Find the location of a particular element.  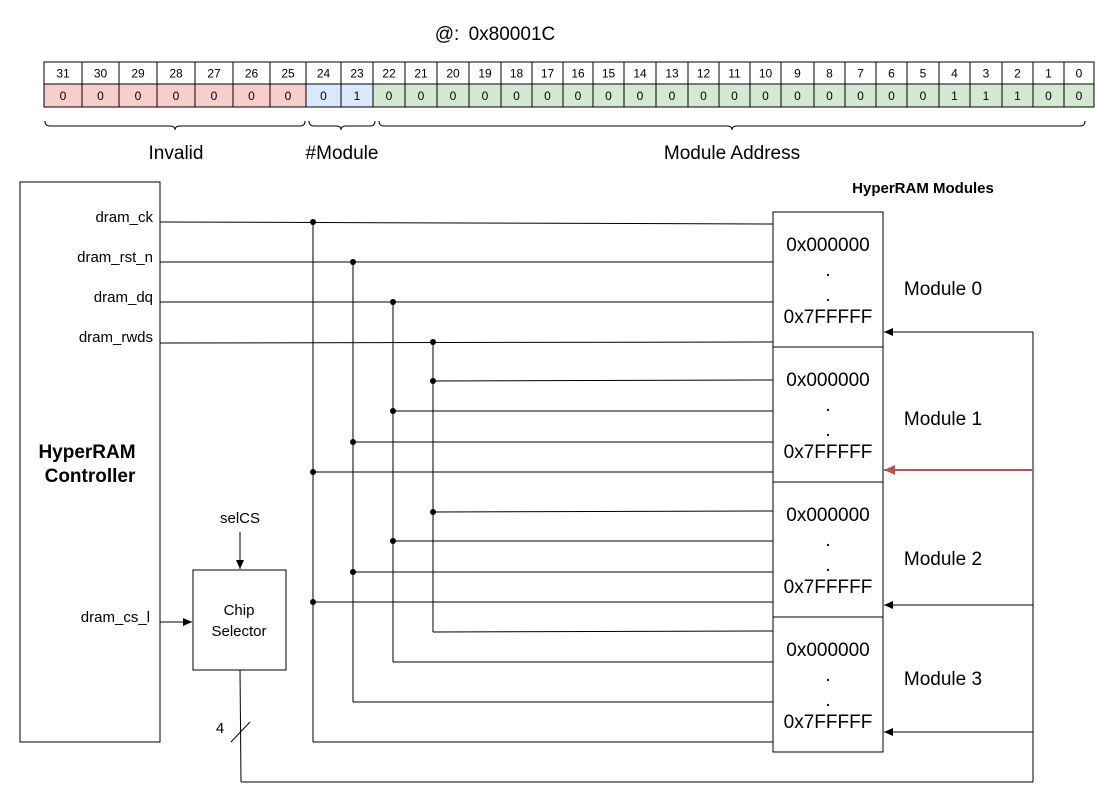

bit-number: 8 is located at coordinates (829, 74).